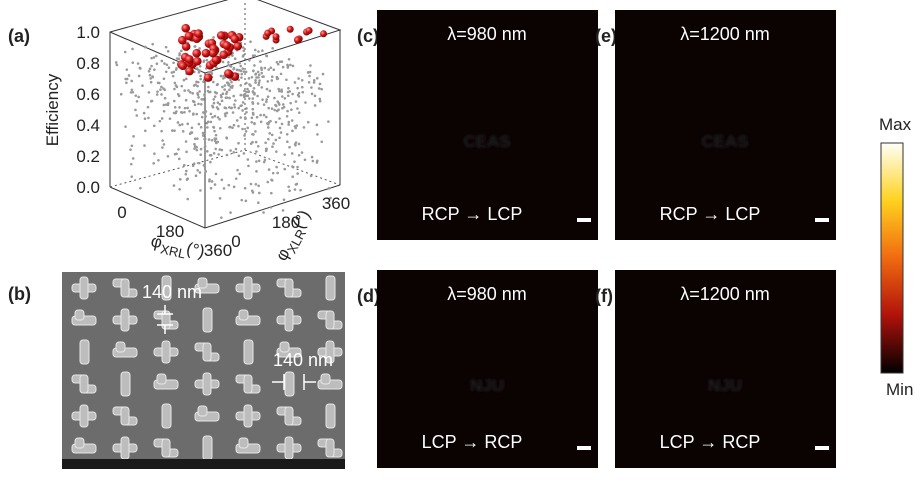 This screenshot has width=923, height=497. Describe the element at coordinates (235, 241) in the screenshot. I see `x2-tick-label: 0` at that location.